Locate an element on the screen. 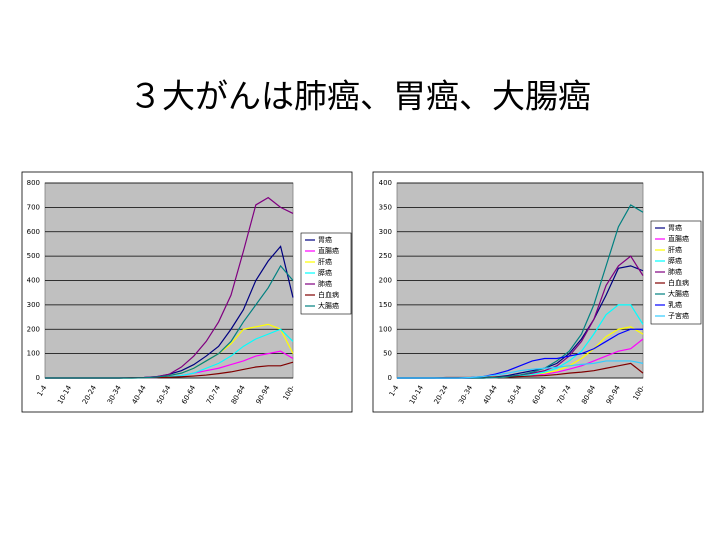 The image size is (720, 540). y-tick-label: 50 is located at coordinates (387, 354).